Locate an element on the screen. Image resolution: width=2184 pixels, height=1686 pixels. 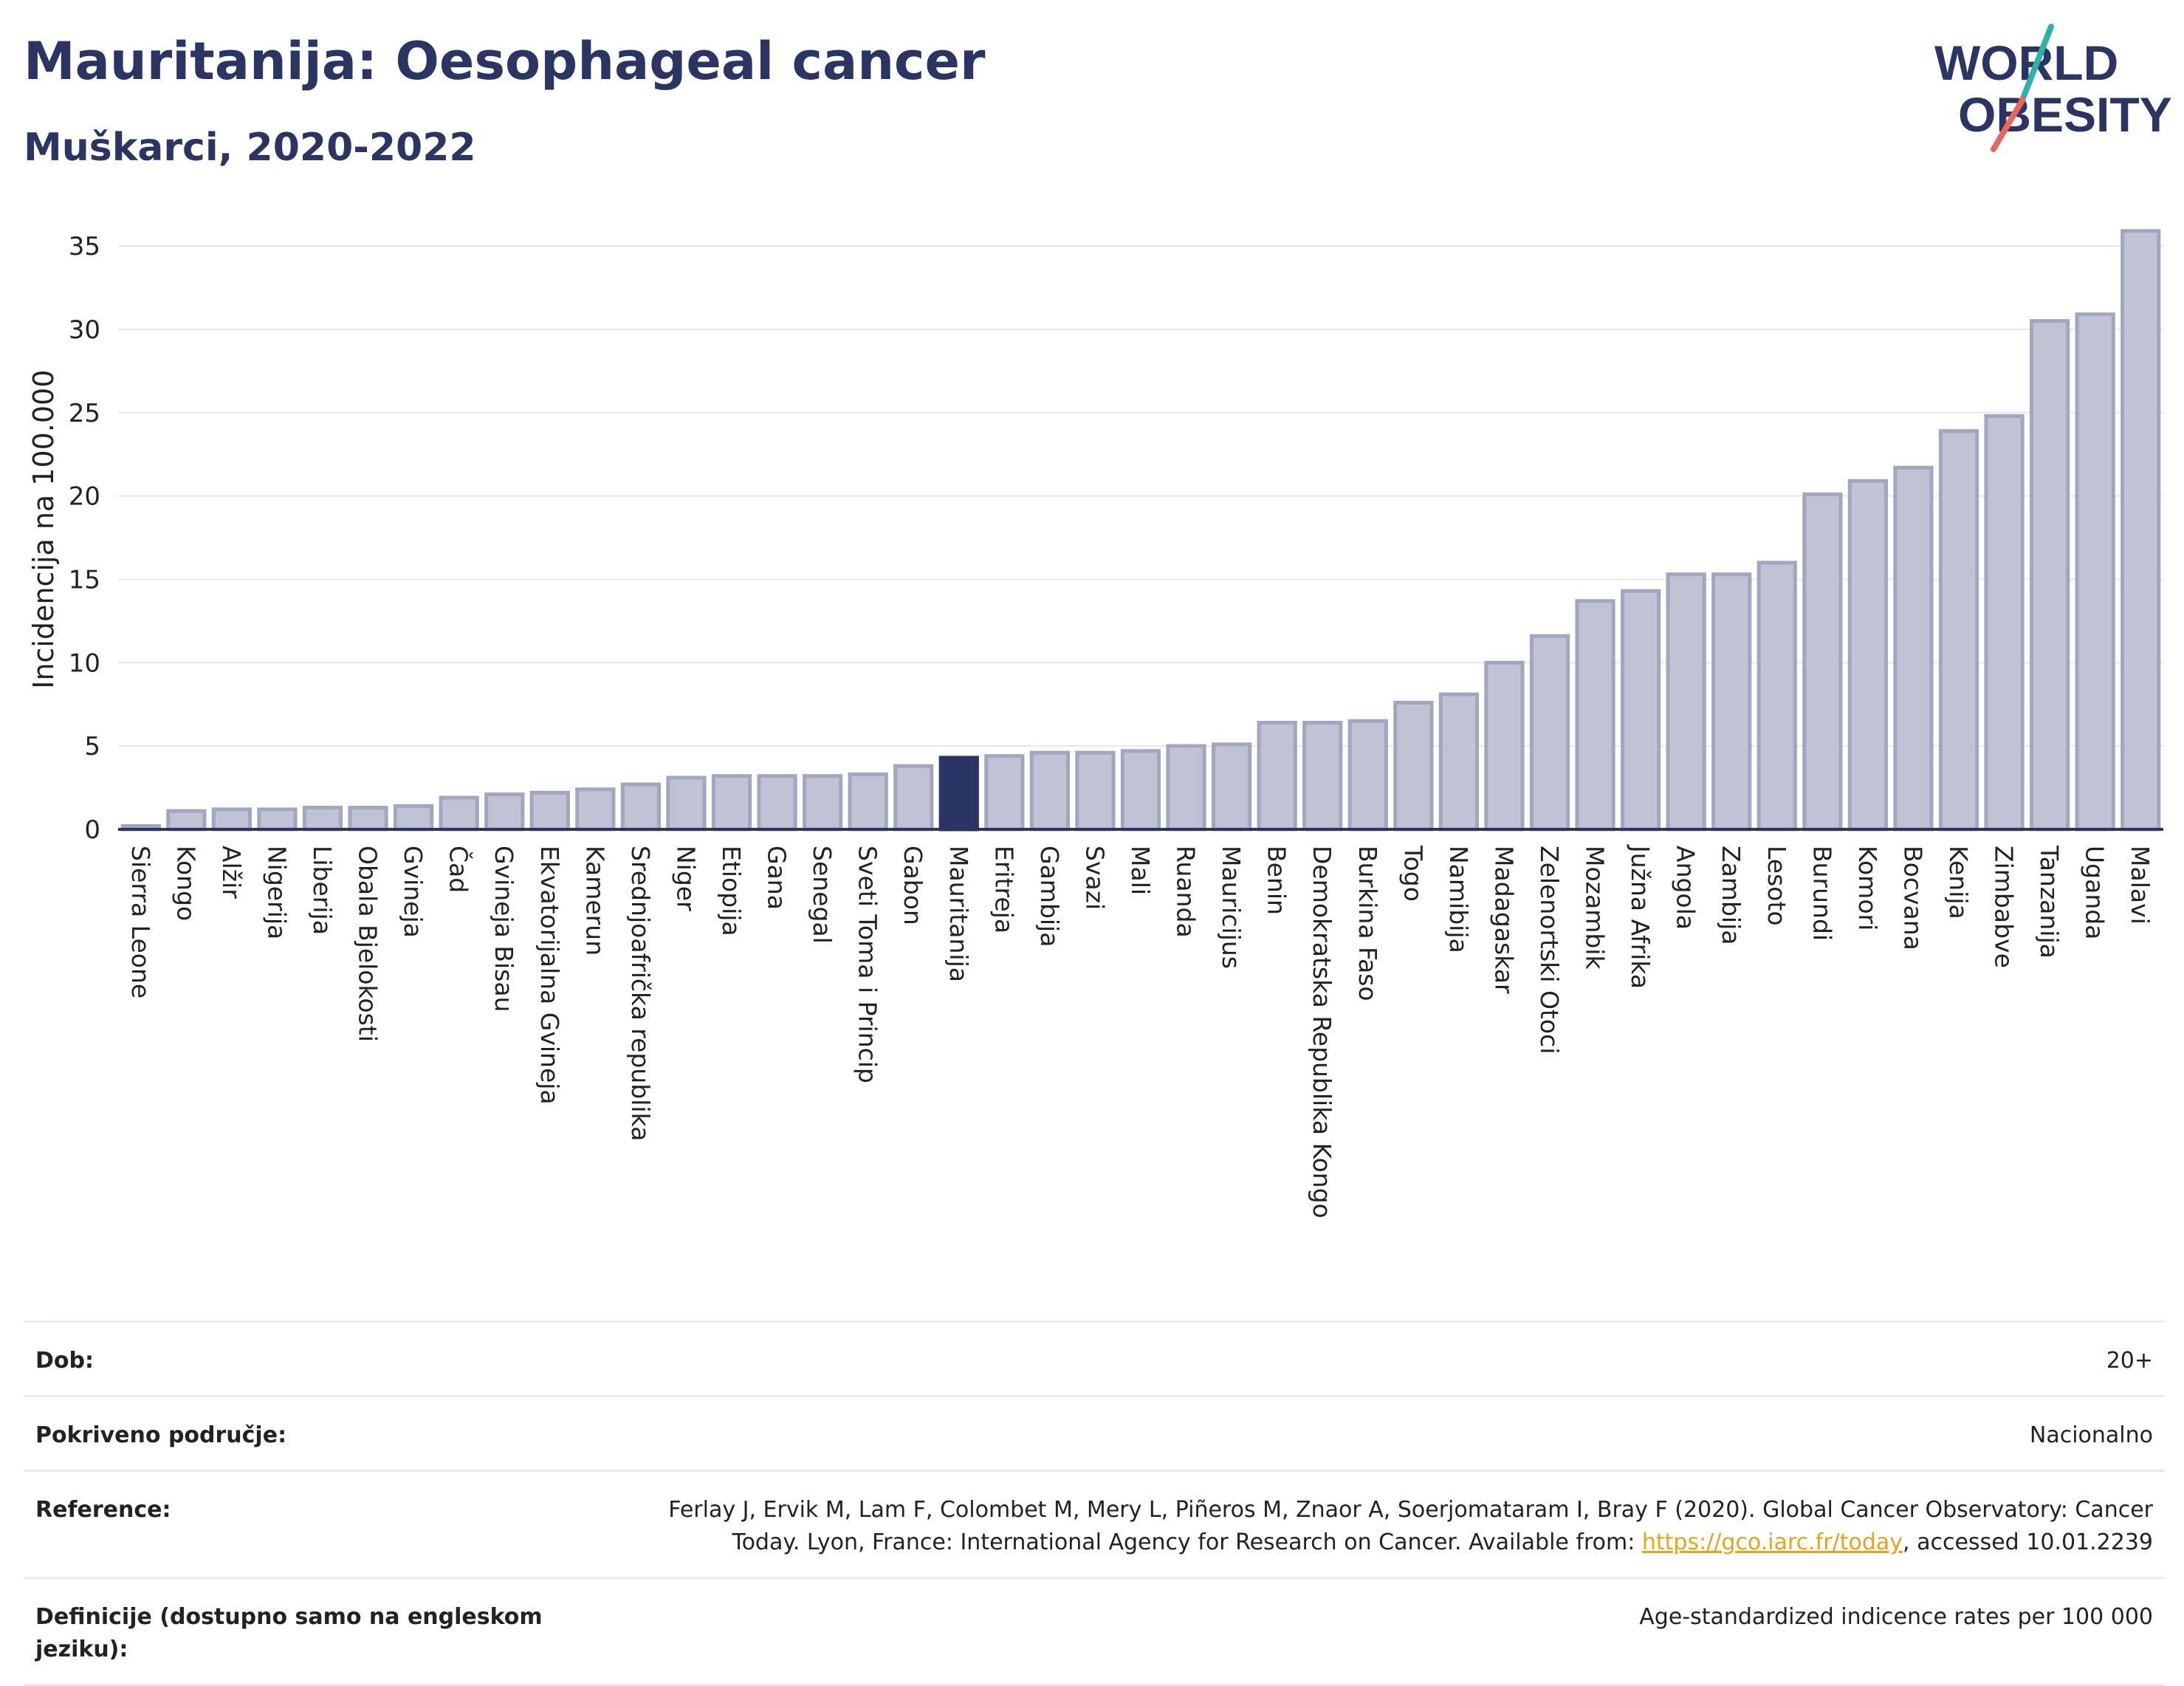
x-tick-label: Niger is located at coordinates (686, 878).